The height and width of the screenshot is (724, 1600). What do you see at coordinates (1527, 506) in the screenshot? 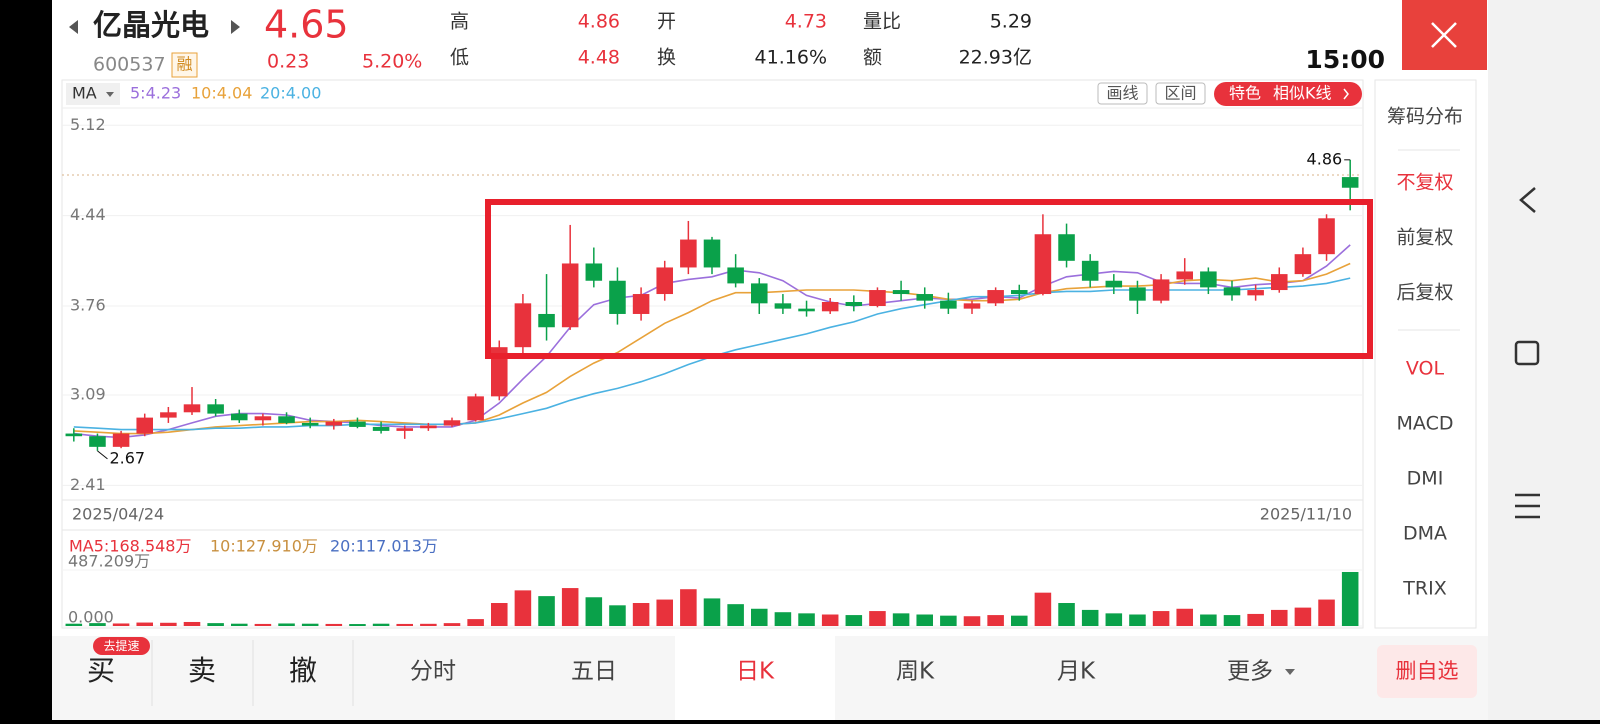
I see `nav-menu` at bounding box center [1527, 506].